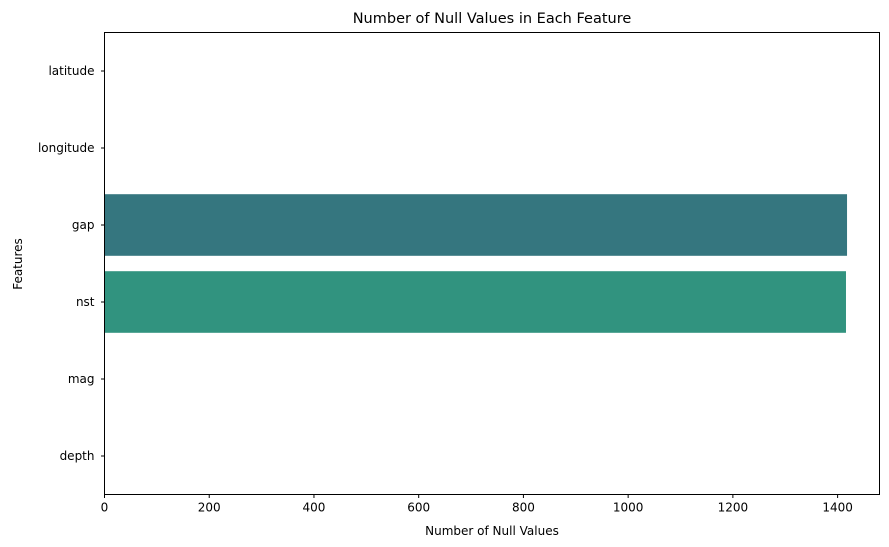 This screenshot has width=889, height=547. Describe the element at coordinates (492, 19) in the screenshot. I see `chart-title: Number of Null Values in Each Feature` at that location.